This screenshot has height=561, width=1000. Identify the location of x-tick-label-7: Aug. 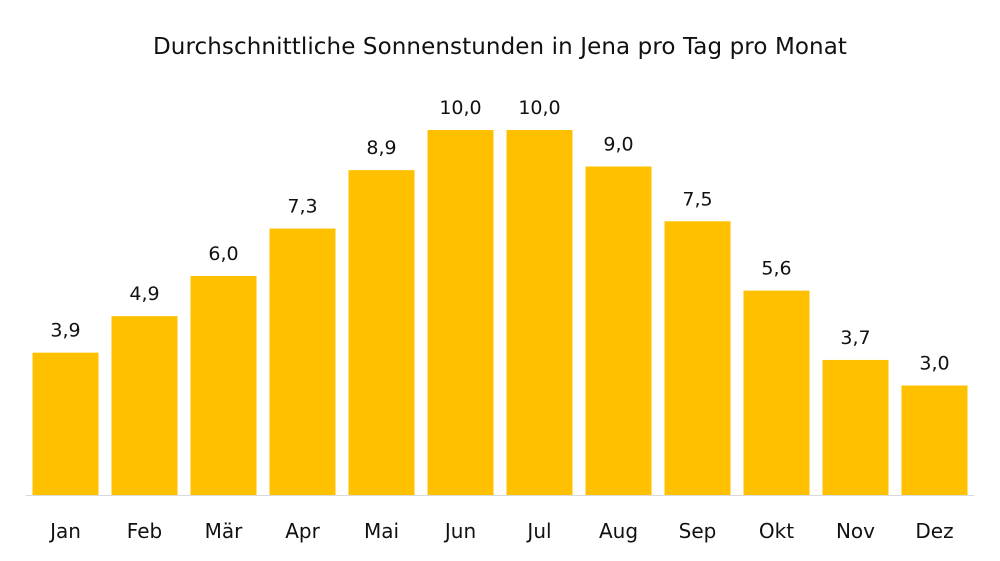
(618, 531).